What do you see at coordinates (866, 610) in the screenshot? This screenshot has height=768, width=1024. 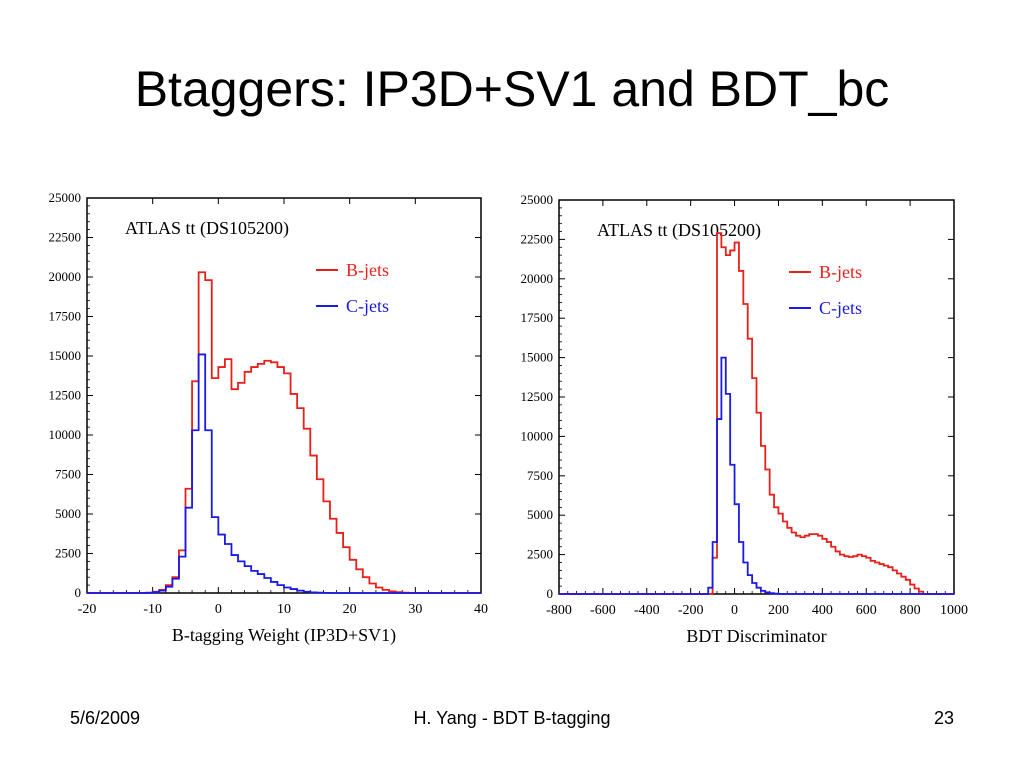 I see `x-tick-label: 600` at bounding box center [866, 610].